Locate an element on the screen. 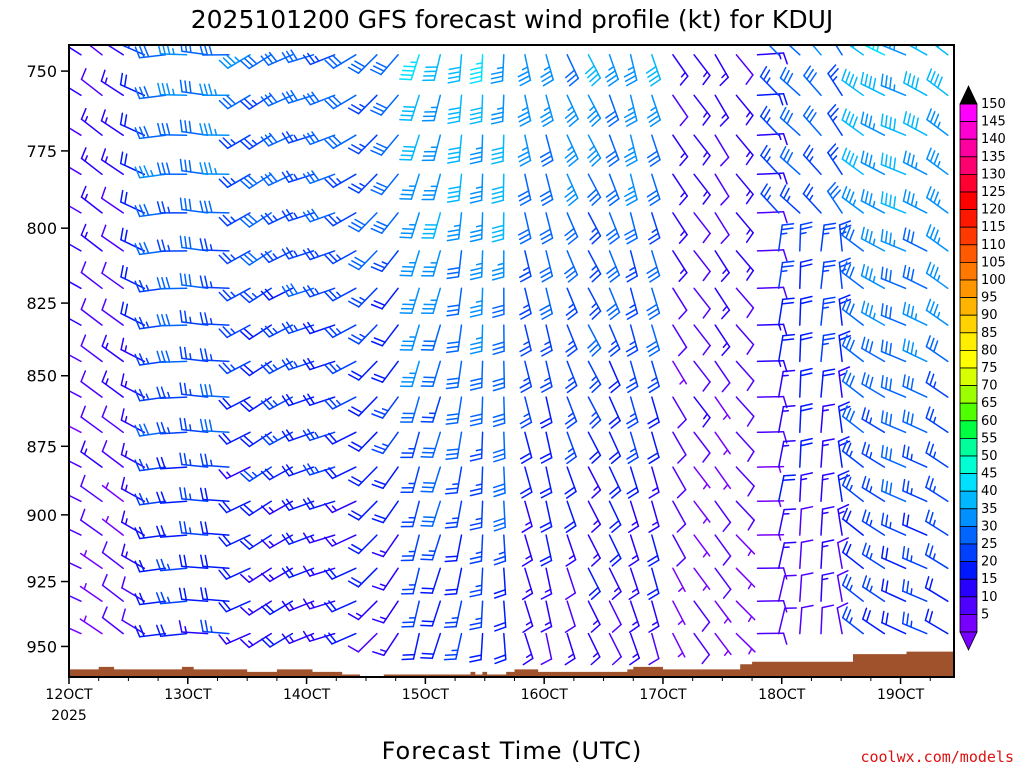  terrain-fill is located at coordinates (511, 664).